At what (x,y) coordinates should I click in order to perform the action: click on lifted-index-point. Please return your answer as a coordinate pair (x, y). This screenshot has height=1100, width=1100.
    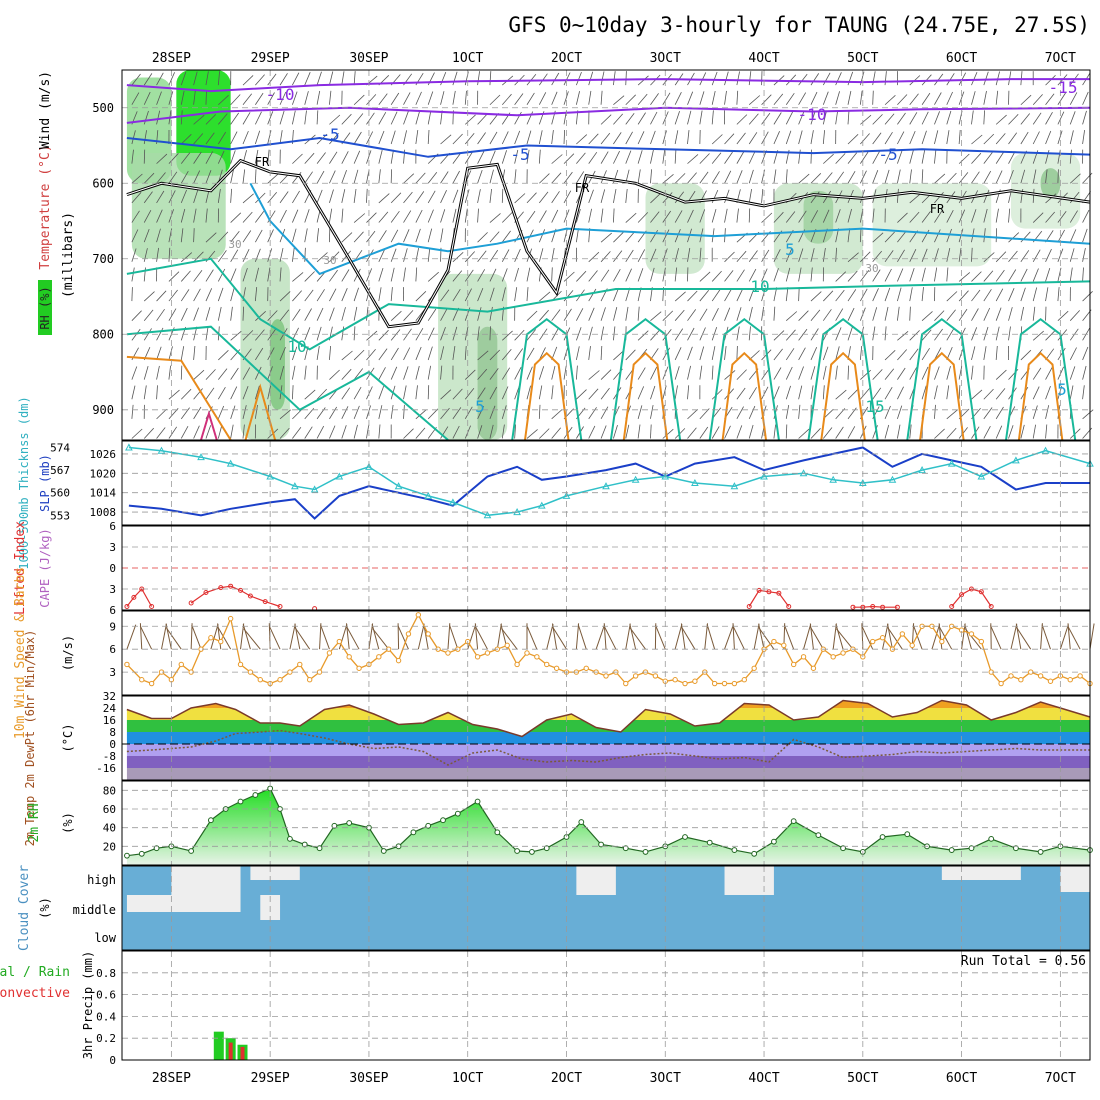
    Looking at the image, I should click on (152, 606).